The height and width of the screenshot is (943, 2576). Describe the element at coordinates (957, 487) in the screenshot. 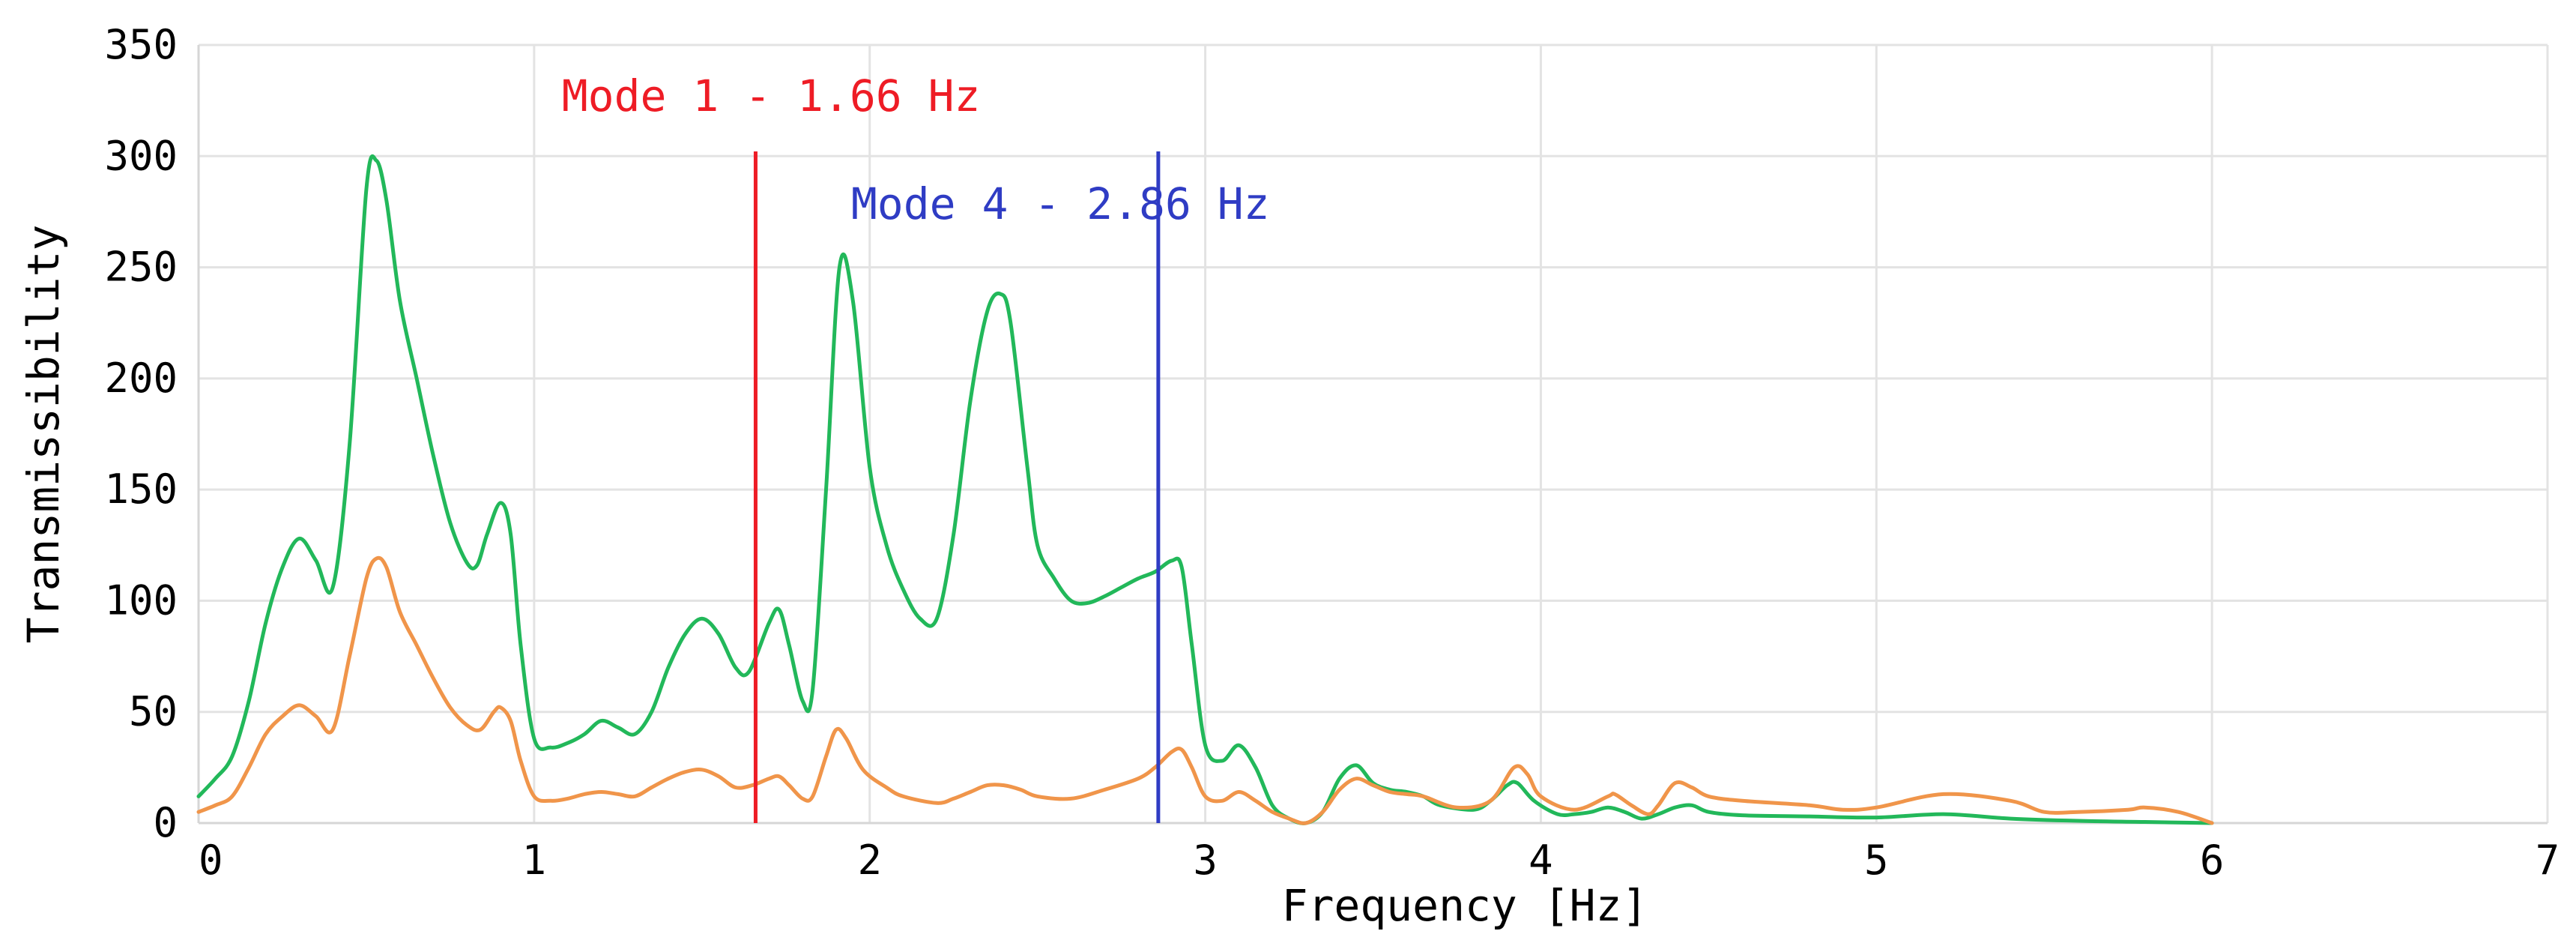

I see `marker-layer` at that location.